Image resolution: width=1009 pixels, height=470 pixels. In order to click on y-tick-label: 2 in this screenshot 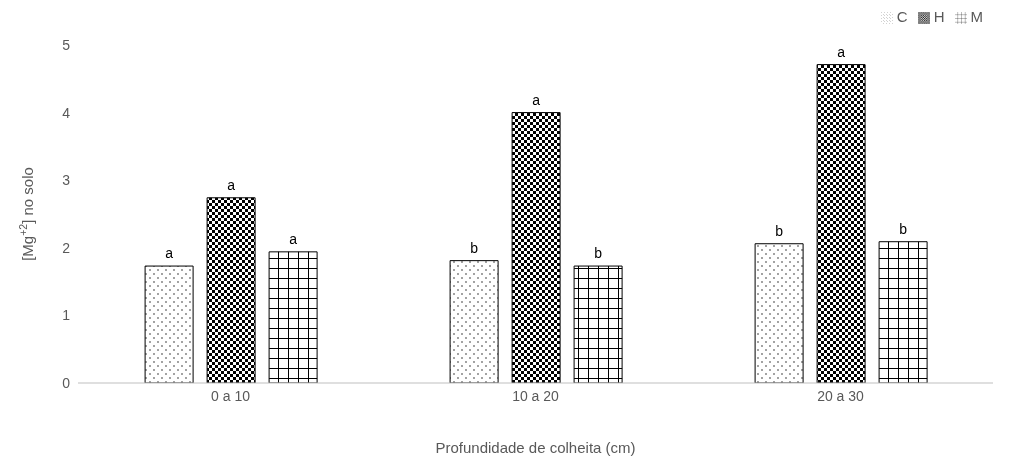, I will do `click(66, 247)`.